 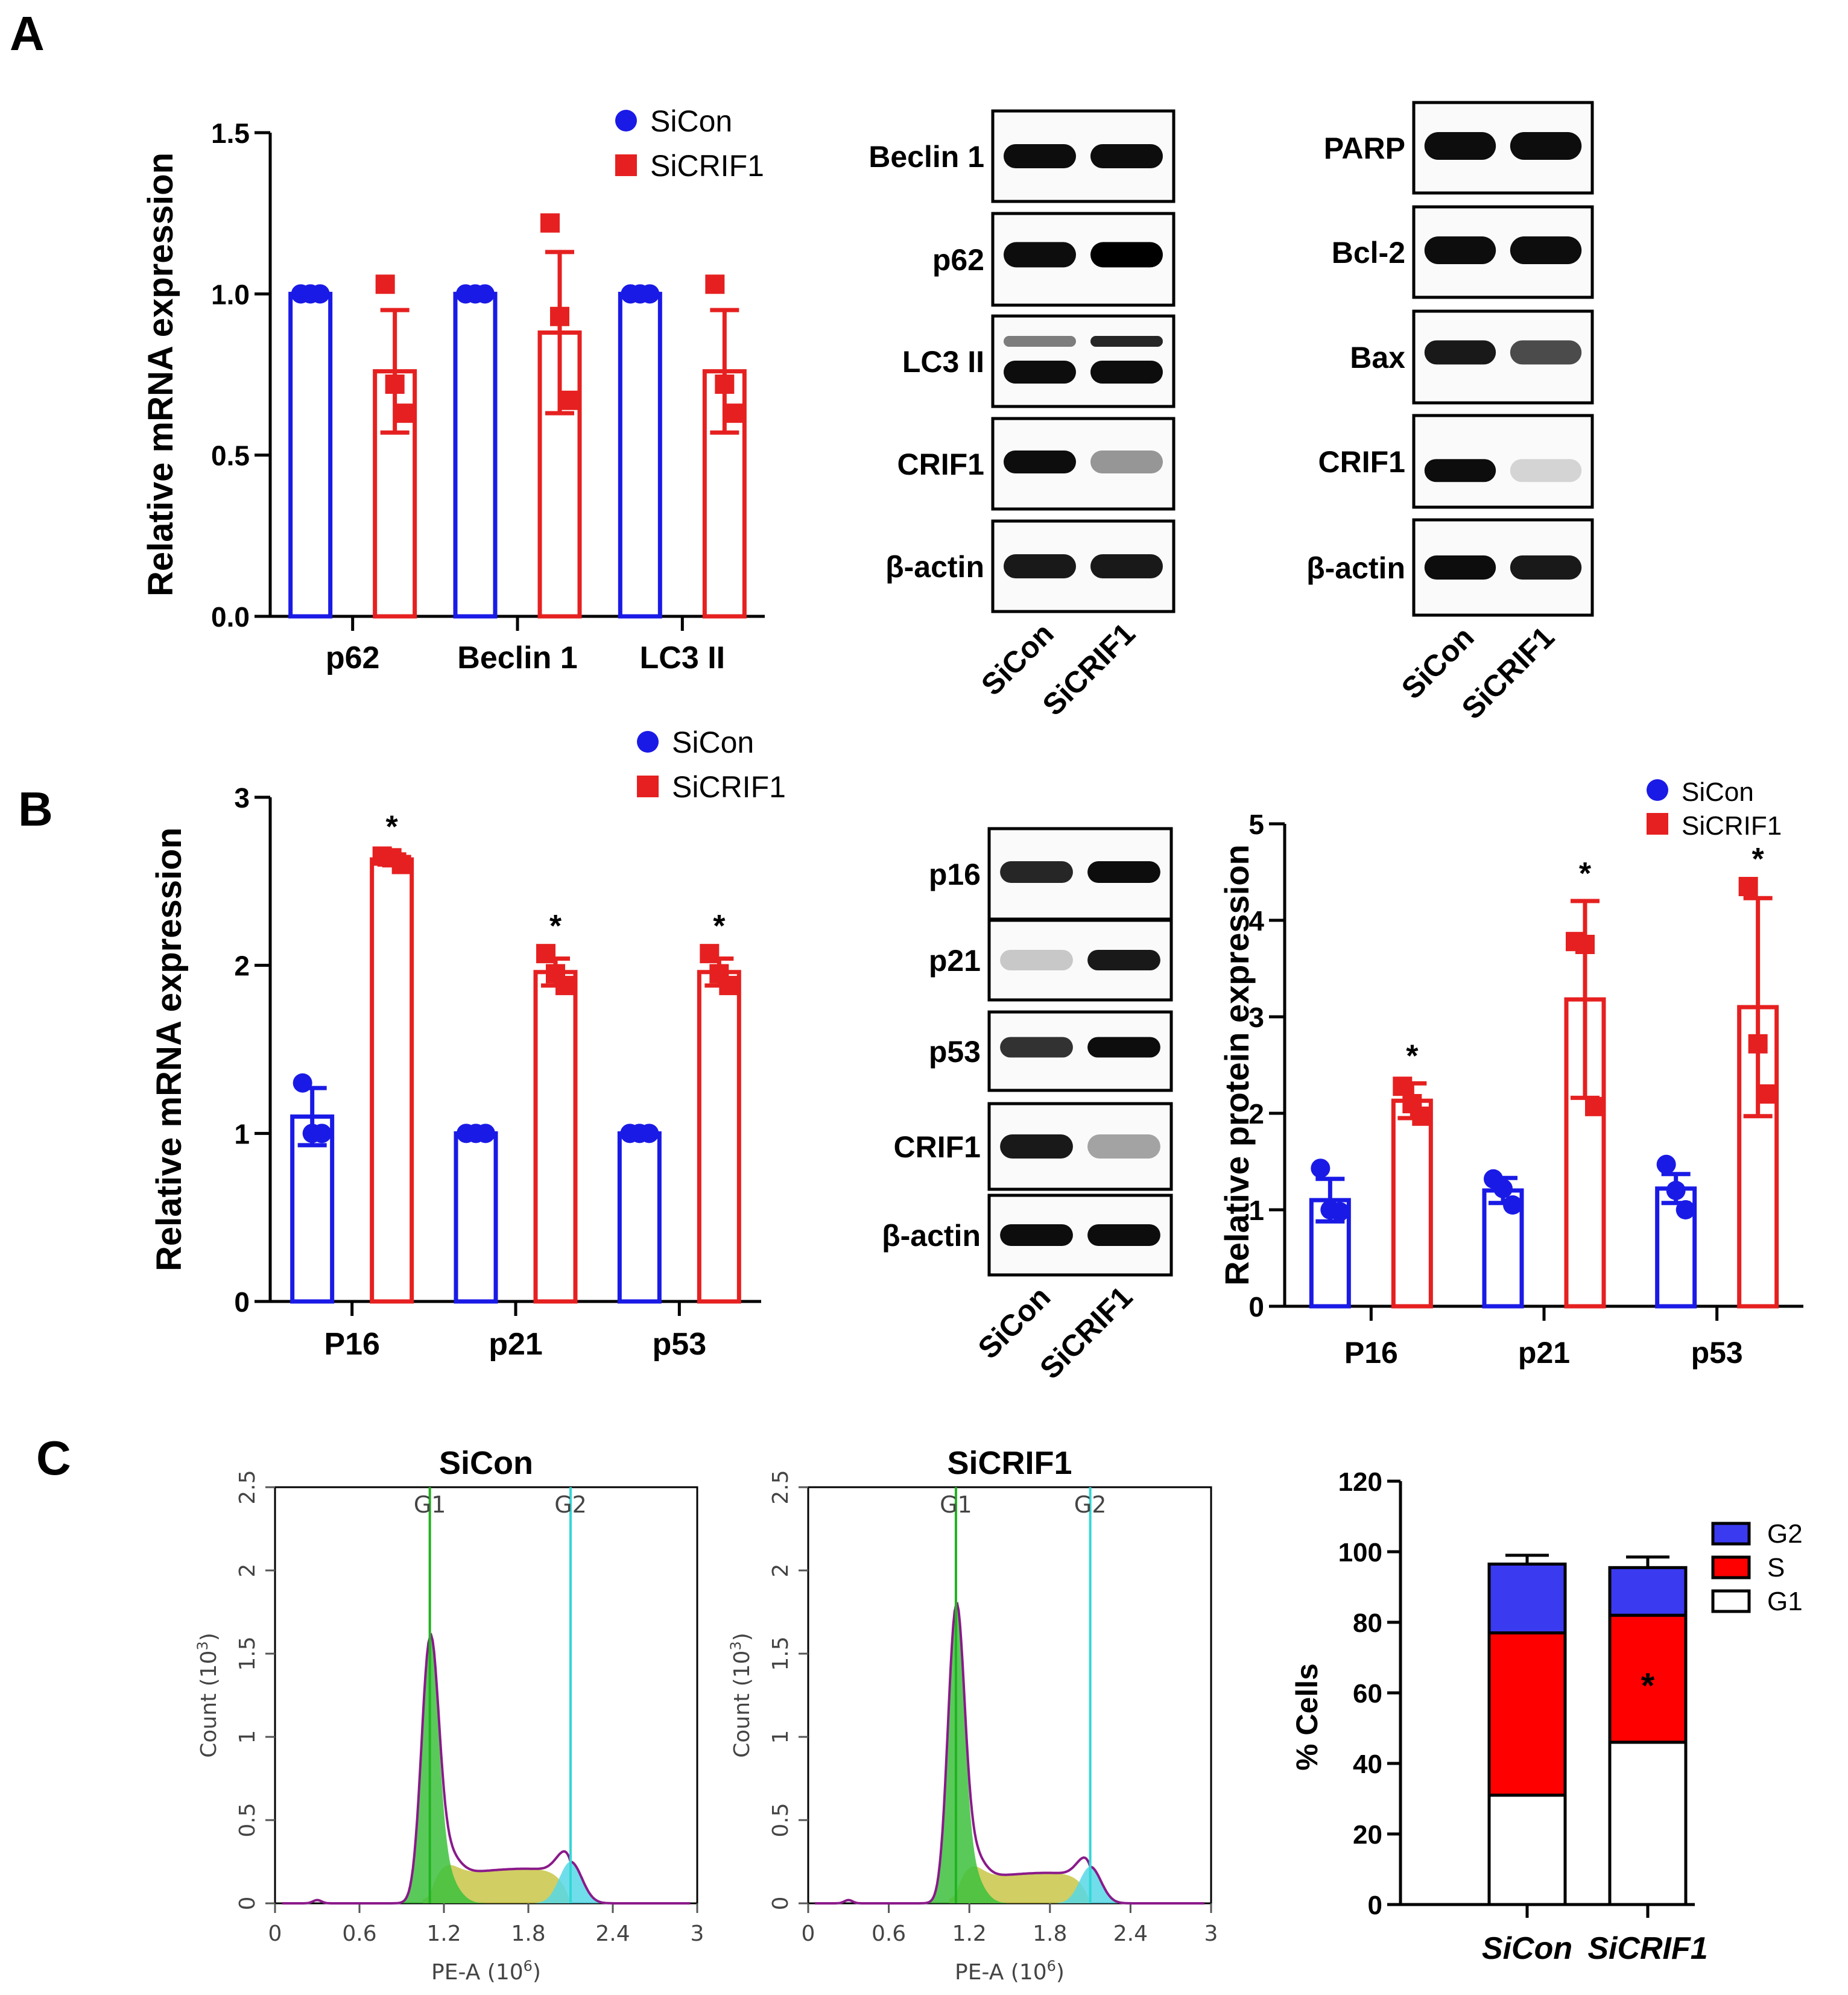 What do you see at coordinates (207, 1695) in the screenshot?
I see `y-axis-label: Count (103)` at bounding box center [207, 1695].